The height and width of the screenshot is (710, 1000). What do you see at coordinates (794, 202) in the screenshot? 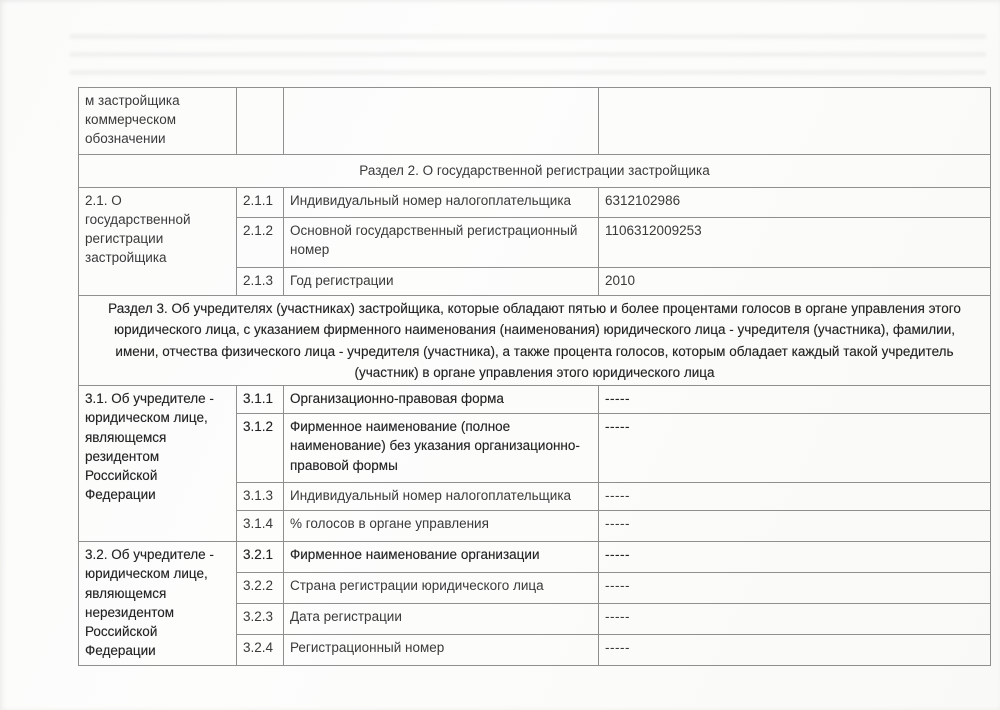
I see `item-value-2-1-1: 6312102986` at bounding box center [794, 202].